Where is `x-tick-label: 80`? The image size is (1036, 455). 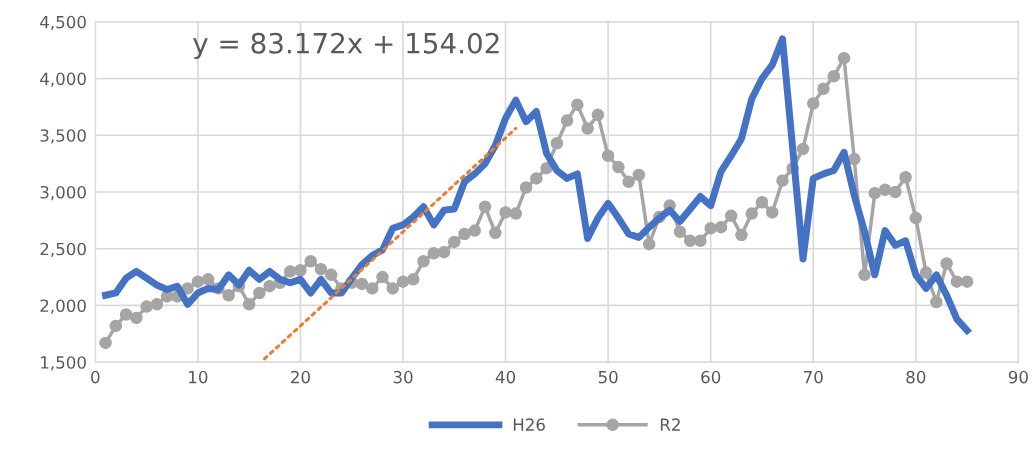
x-tick-label: 80 is located at coordinates (916, 377).